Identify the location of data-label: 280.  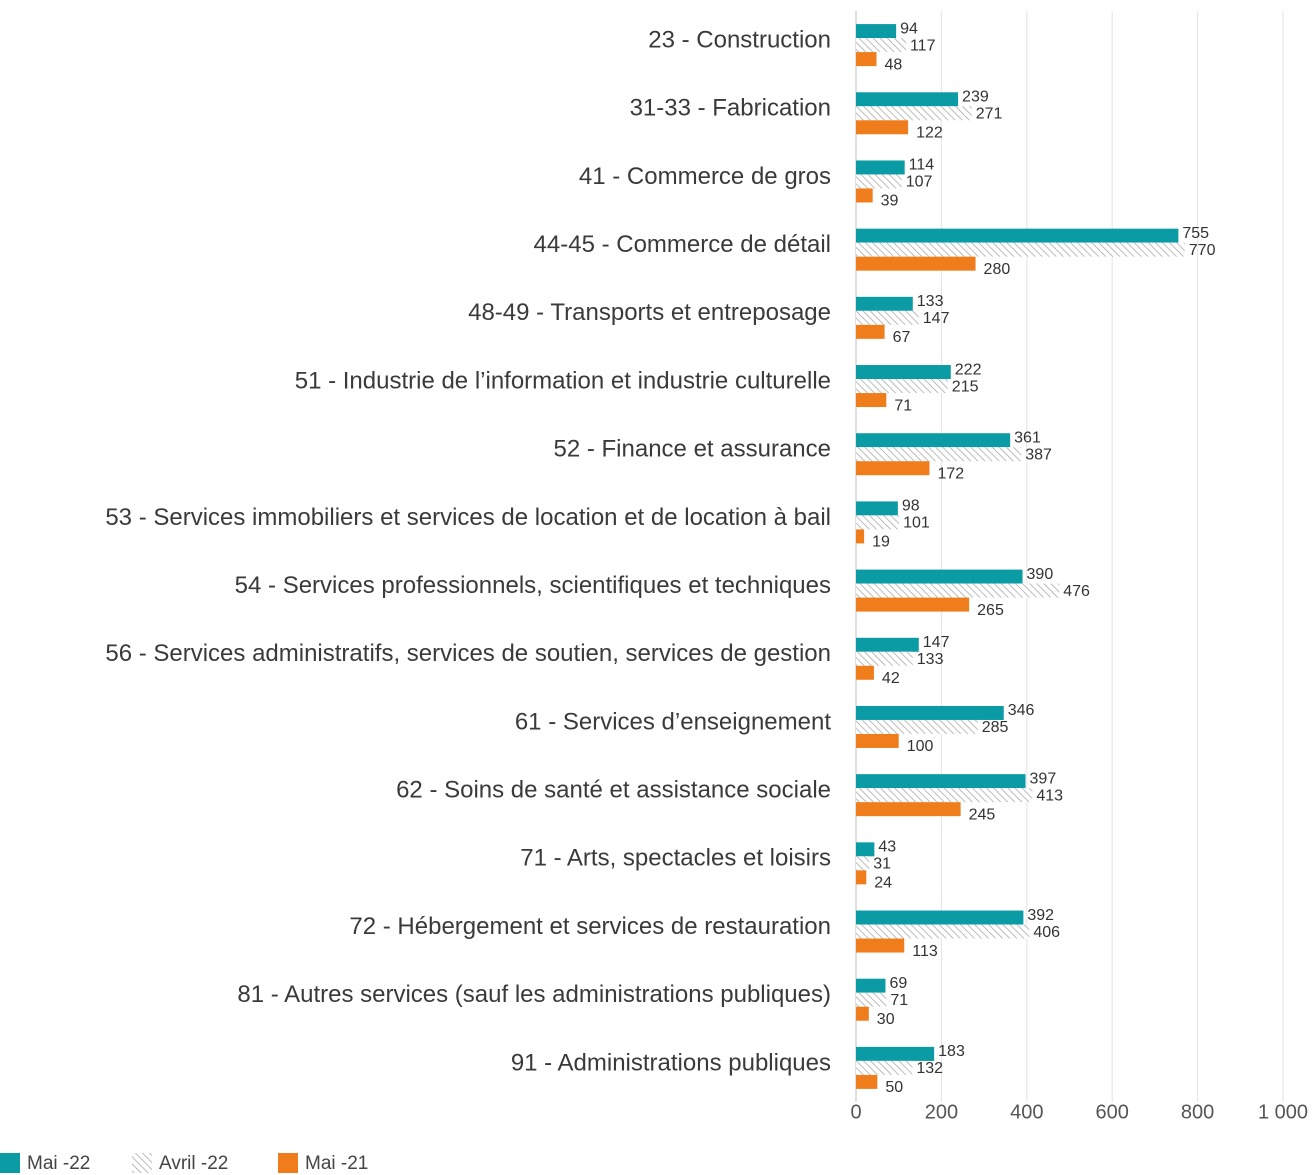
(997, 269).